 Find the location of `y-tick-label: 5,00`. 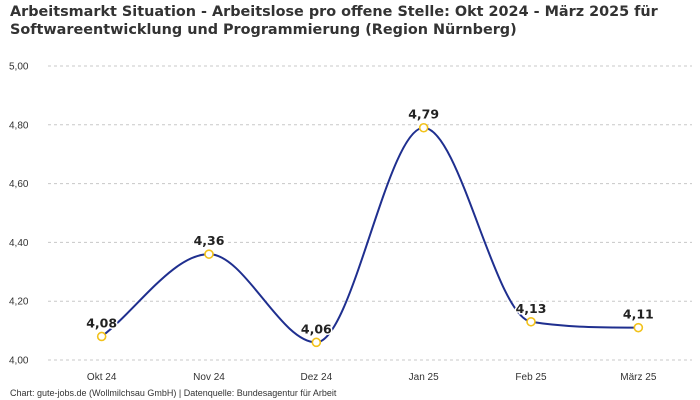

y-tick-label: 5,00 is located at coordinates (19, 67).